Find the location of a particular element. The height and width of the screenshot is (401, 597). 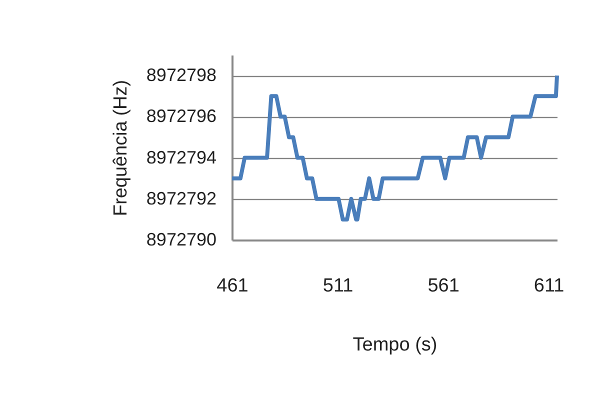

y-axis-title: Frequência (Hz) is located at coordinates (121, 148).